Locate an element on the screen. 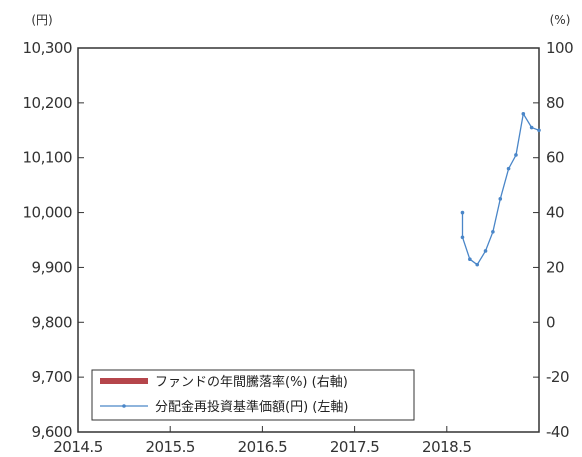 Image resolution: width=582 pixels, height=457 pixels. y-right-axis: 100 80 60 40 20 0 -20 -40 is located at coordinates (553, 240).